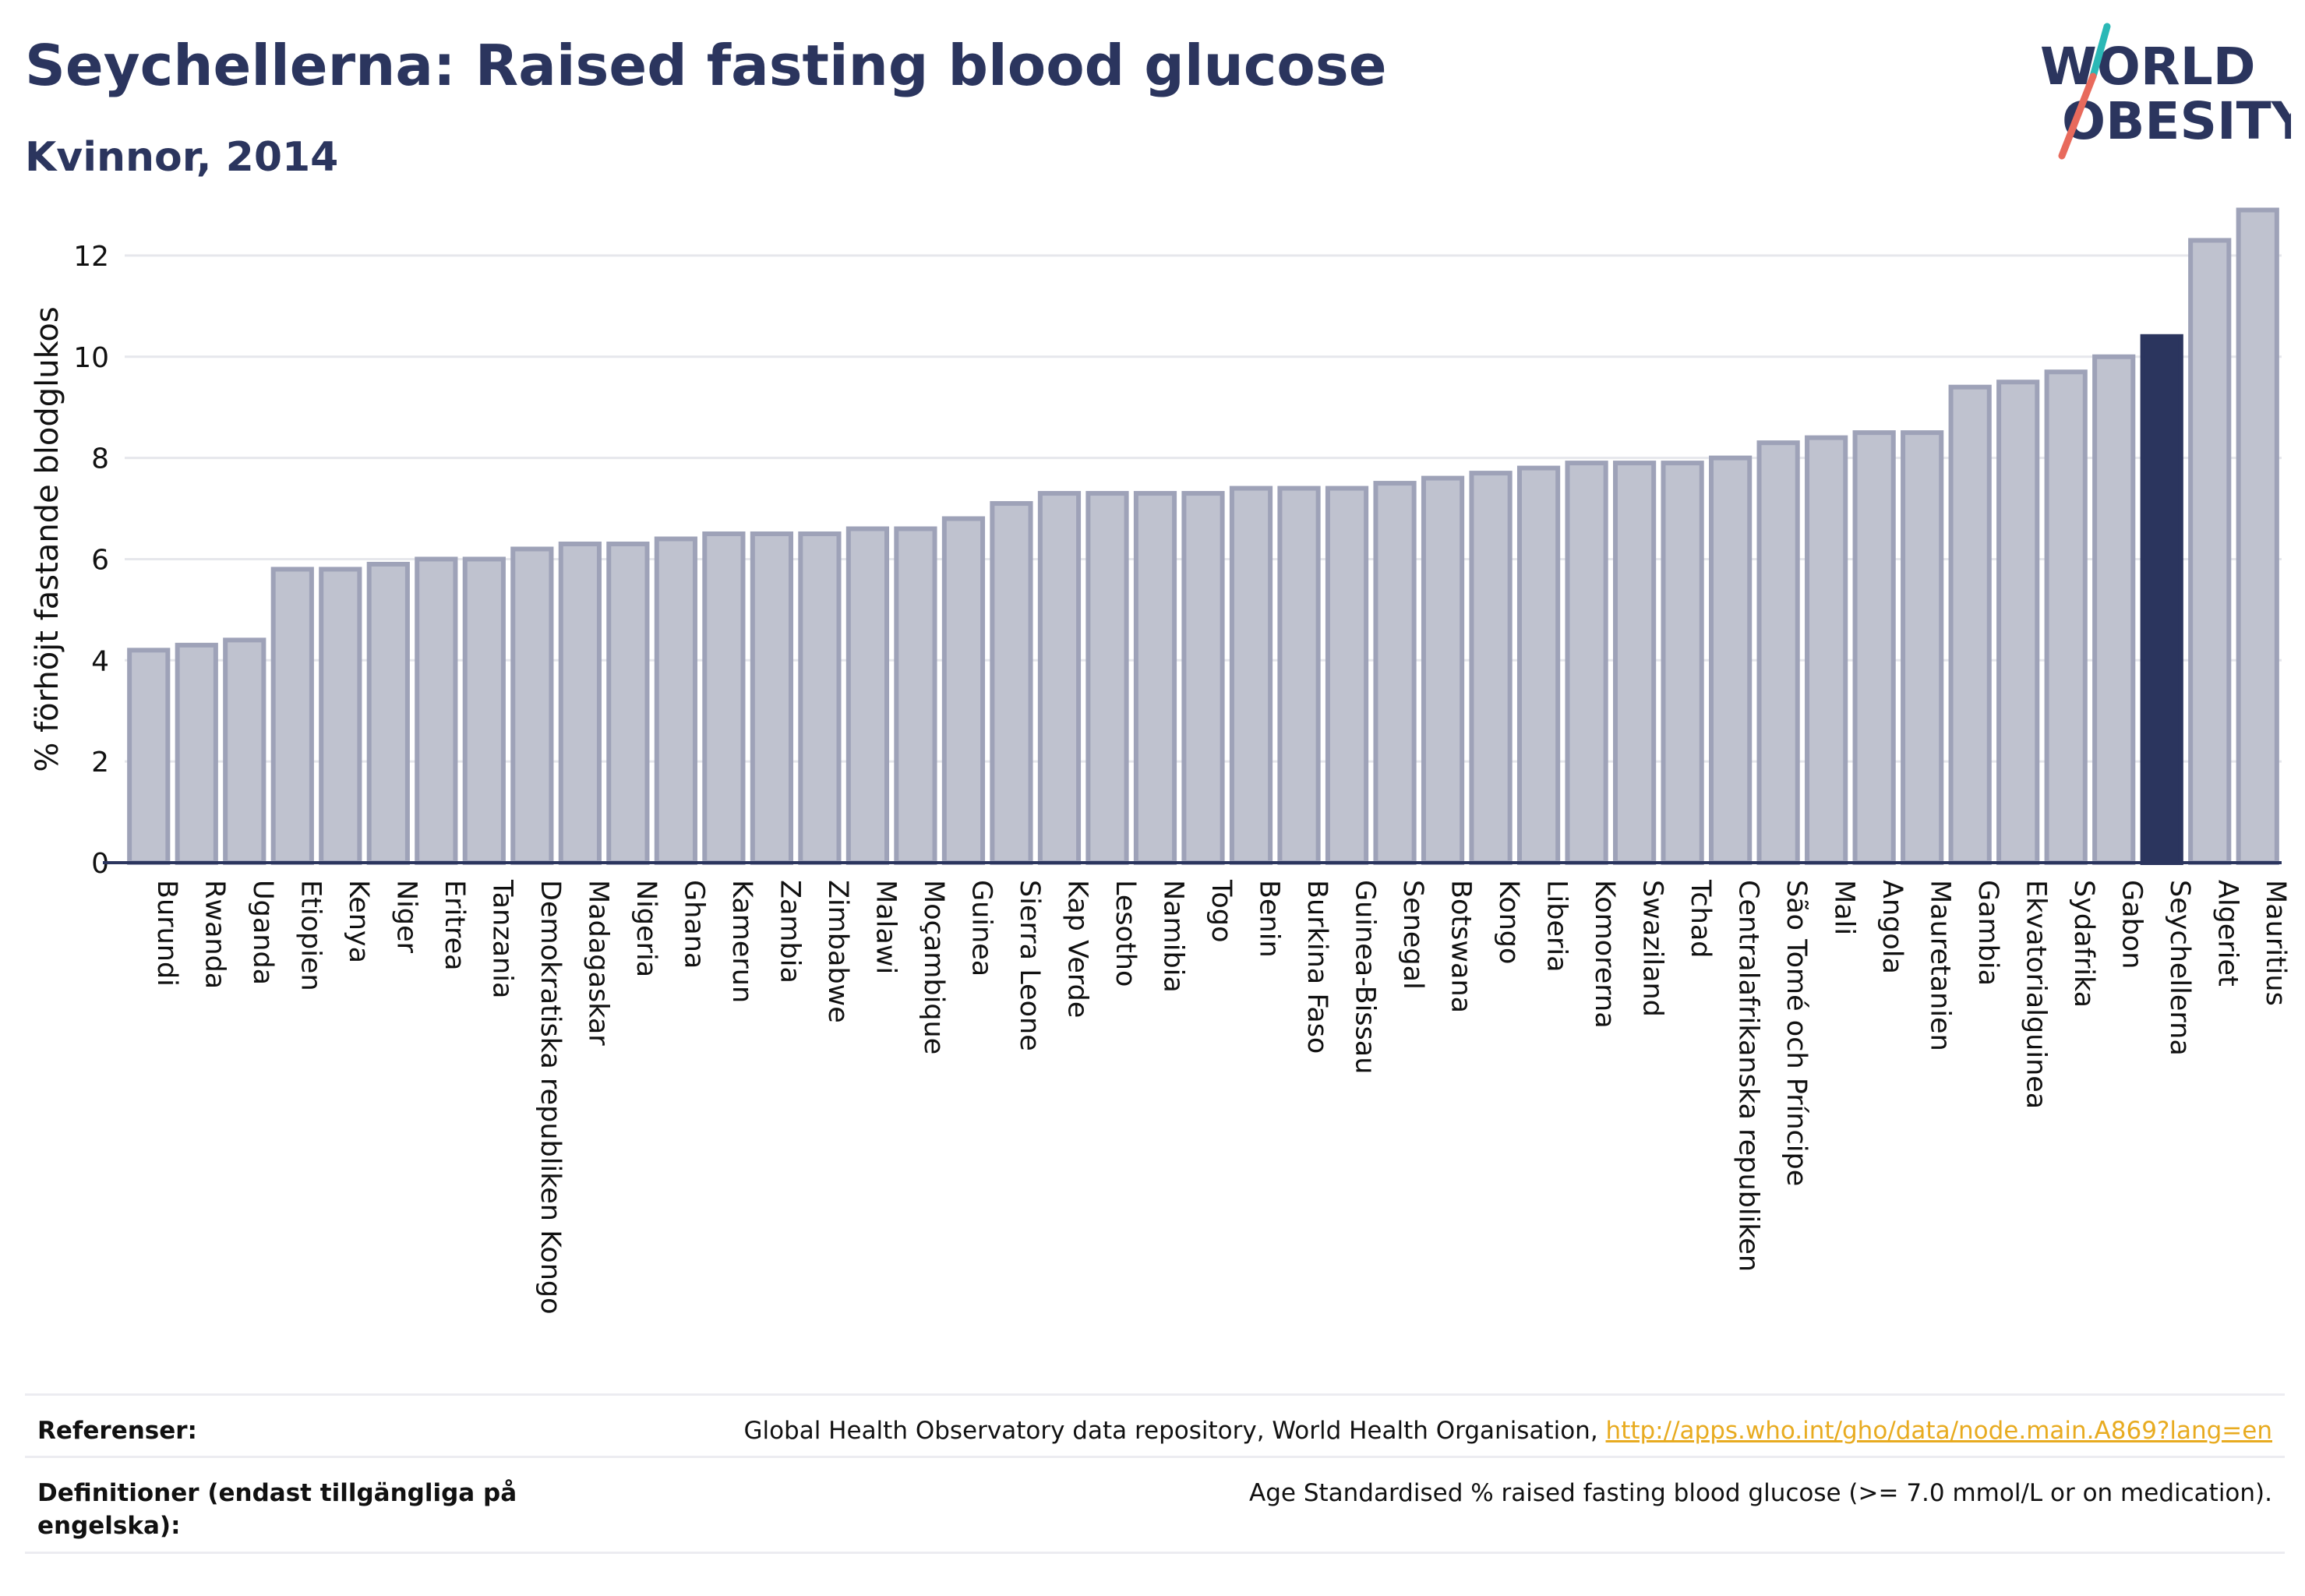 The height and width of the screenshot is (1596, 2305). I want to click on x-tick-label: Ekvatorialguinea, so click(2036, 994).